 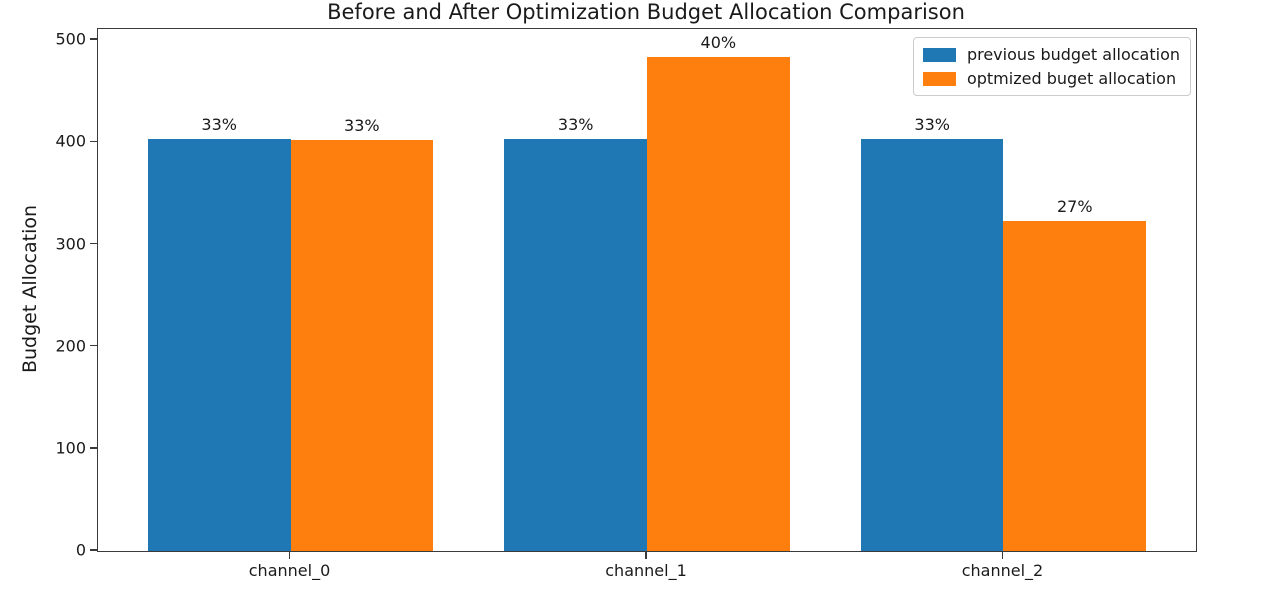 I want to click on y-tick-label: 0, so click(x=80, y=550).